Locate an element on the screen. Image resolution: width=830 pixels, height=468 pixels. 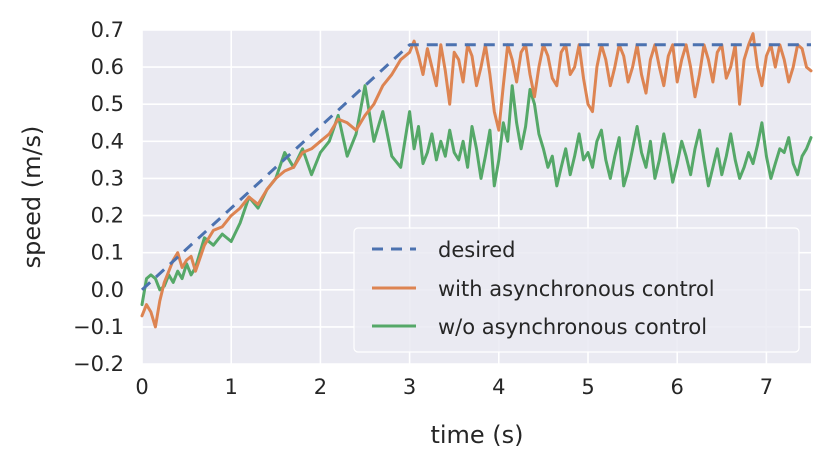
x-tick-label: 1 is located at coordinates (231, 387).